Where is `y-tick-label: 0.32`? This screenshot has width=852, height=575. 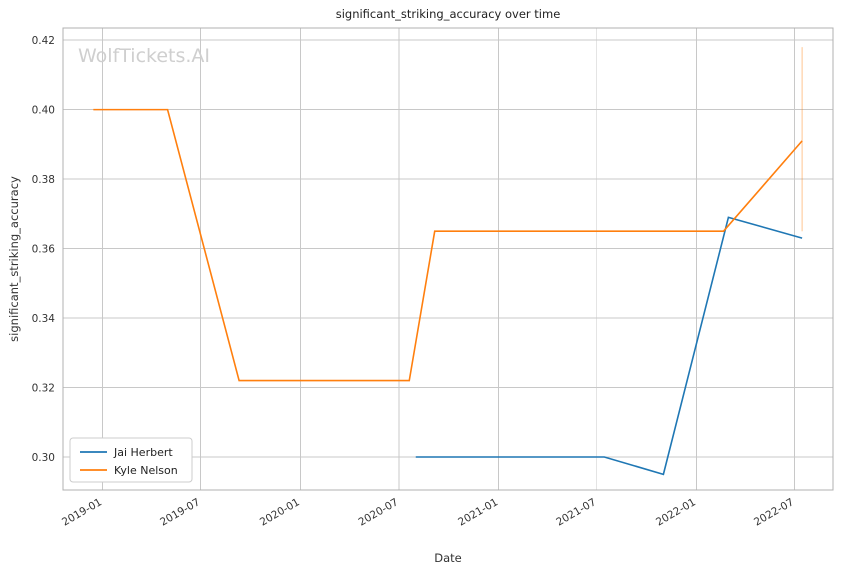
y-tick-label: 0.32 is located at coordinates (43, 388).